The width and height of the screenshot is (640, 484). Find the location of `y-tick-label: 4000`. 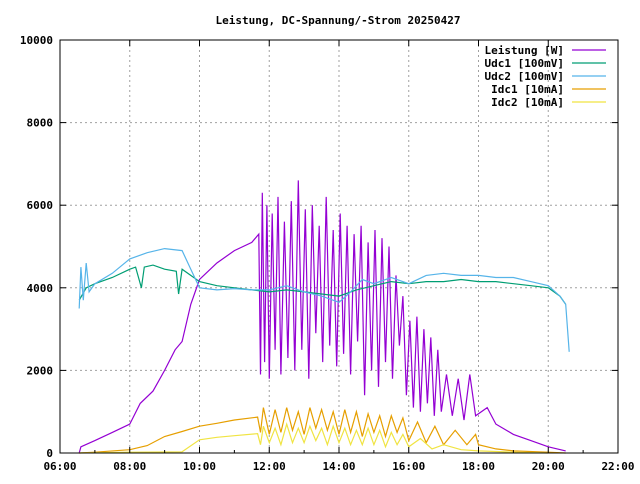

y-tick-label: 4000 is located at coordinates (40, 288).